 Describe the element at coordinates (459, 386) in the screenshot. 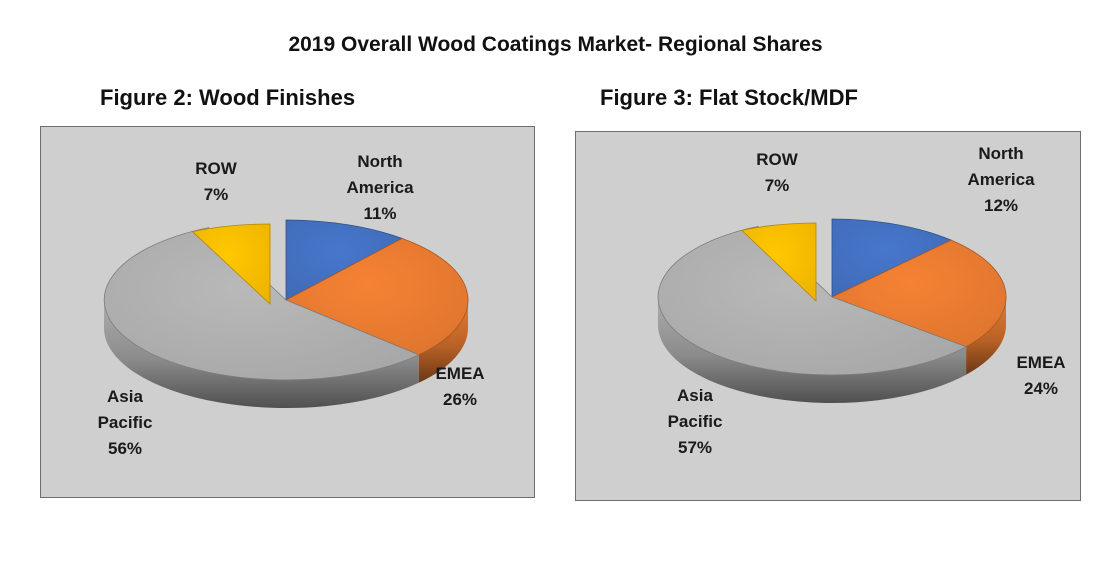

I see `data-label-emea: EMEA 26%` at that location.